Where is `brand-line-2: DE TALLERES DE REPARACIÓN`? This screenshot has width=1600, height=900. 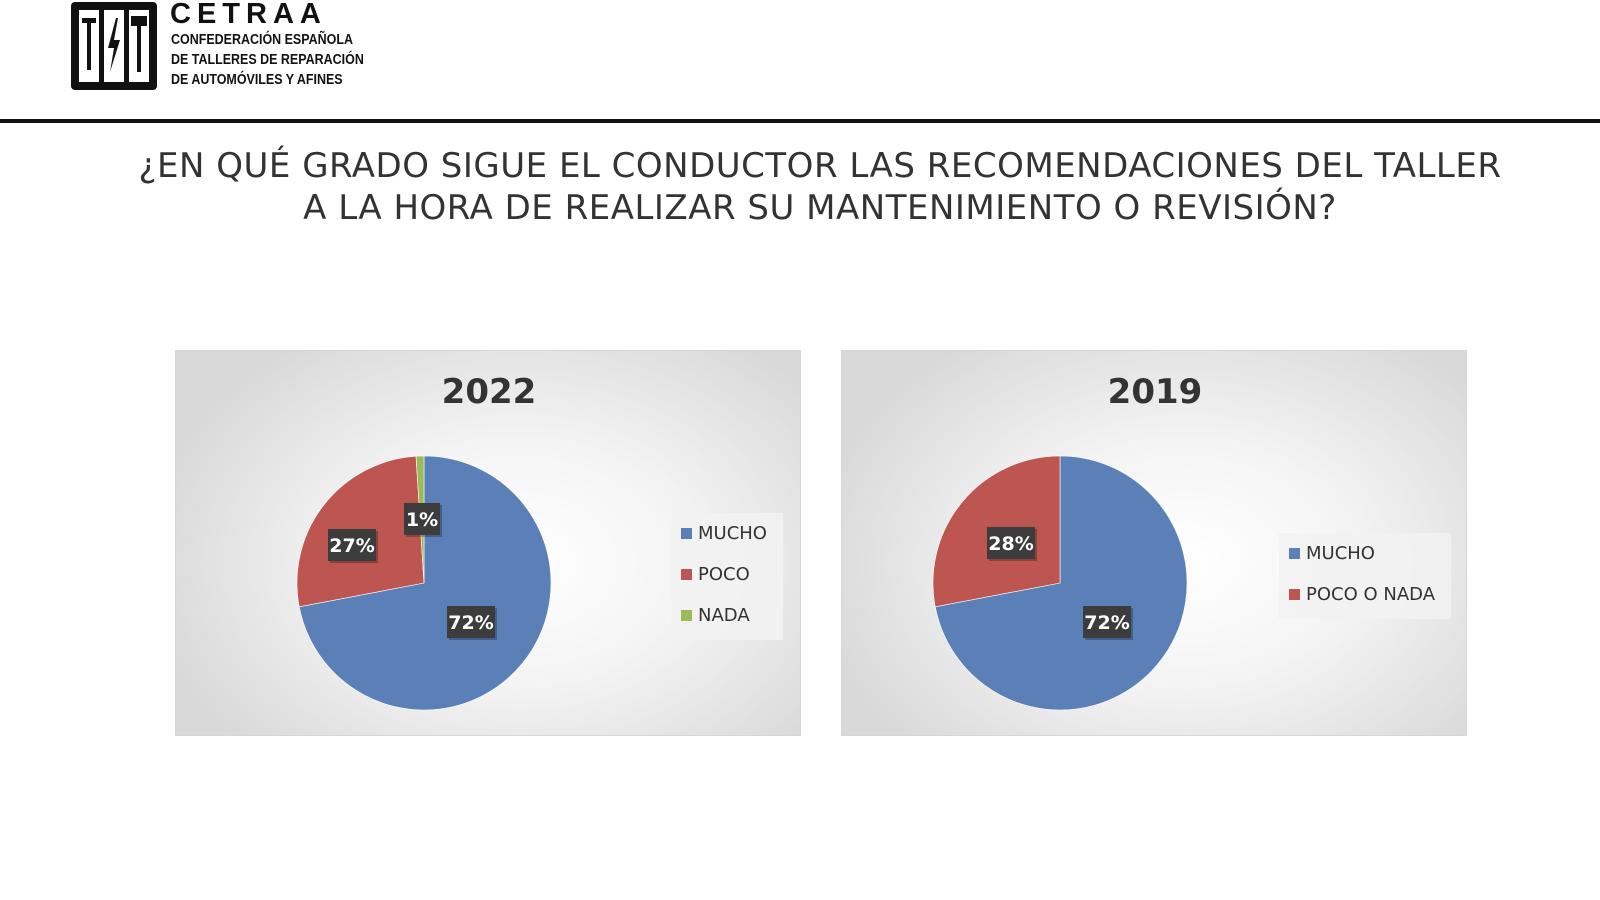 brand-line-2: DE TALLERES DE REPARACIÓN is located at coordinates (267, 60).